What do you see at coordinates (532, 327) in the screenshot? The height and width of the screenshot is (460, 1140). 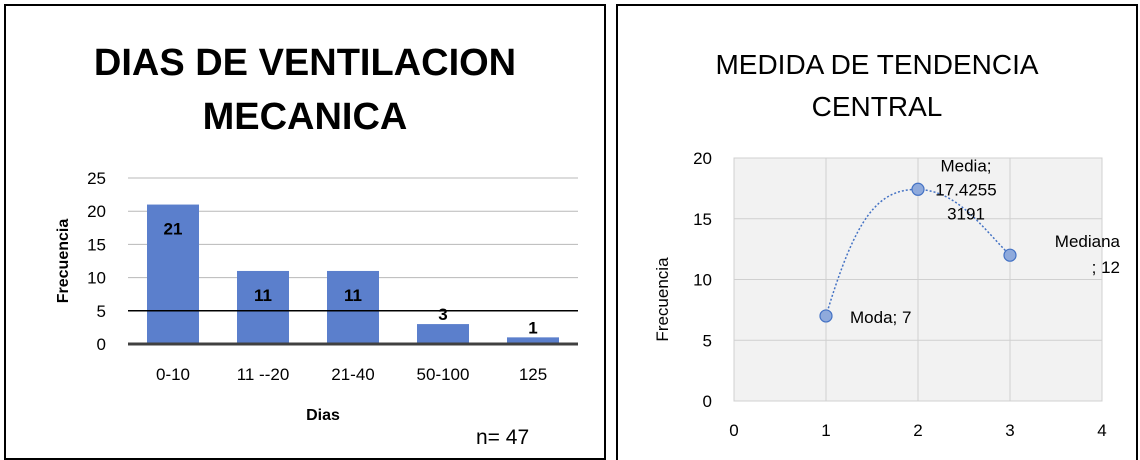 I see `data-label: 1` at bounding box center [532, 327].